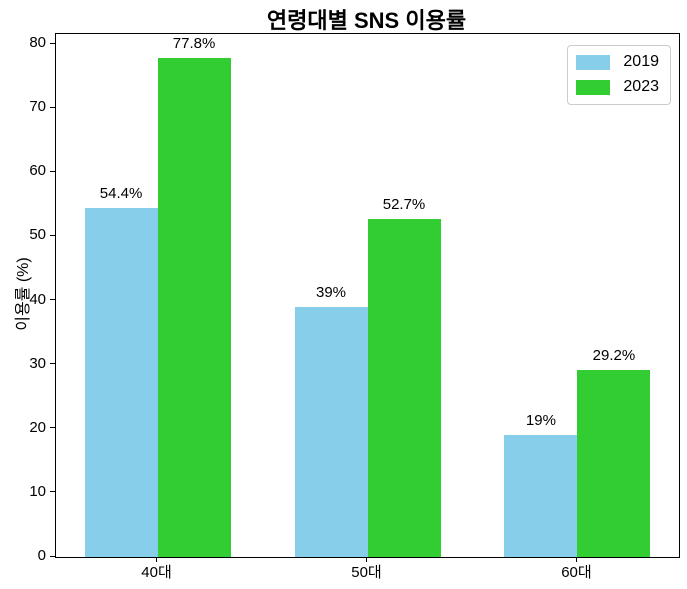 Image resolution: width=687 pixels, height=589 pixels. Describe the element at coordinates (614, 463) in the screenshot. I see `bar-2023-60대` at that location.